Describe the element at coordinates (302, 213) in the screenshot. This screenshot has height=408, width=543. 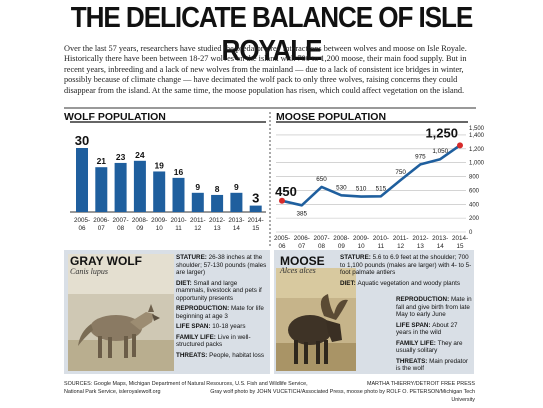
I see `moose-point-value-label: 385` at that location.